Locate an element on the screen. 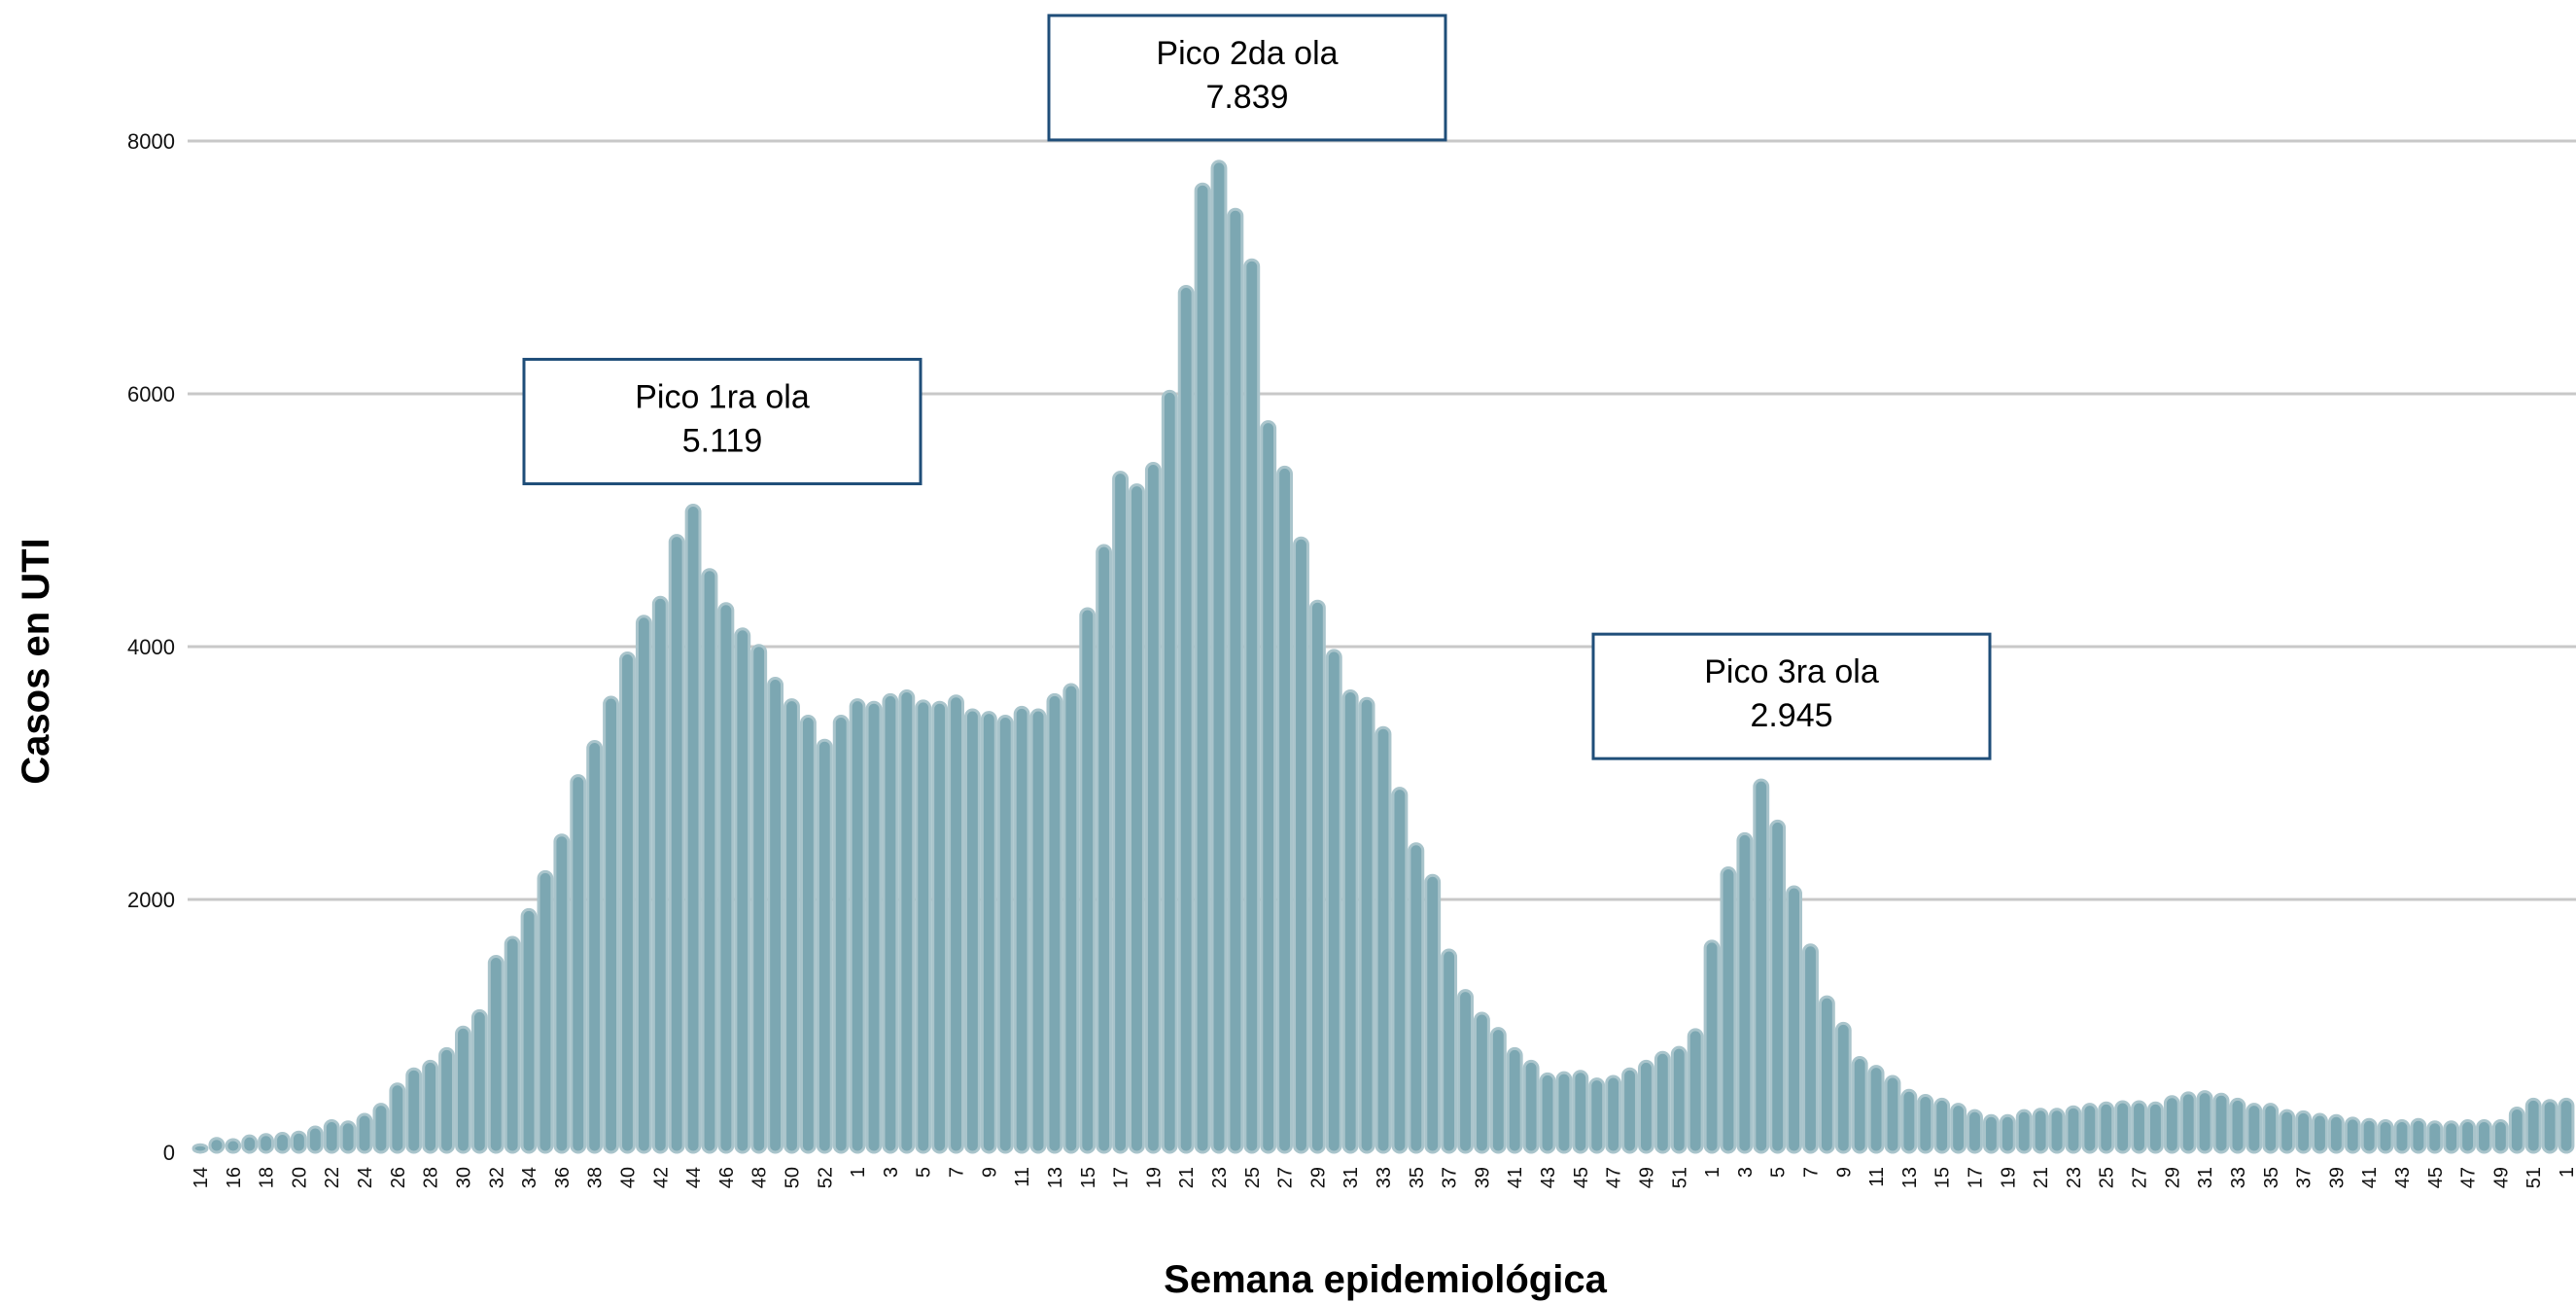  x-tick-label: 13 is located at coordinates (1055, 1178).